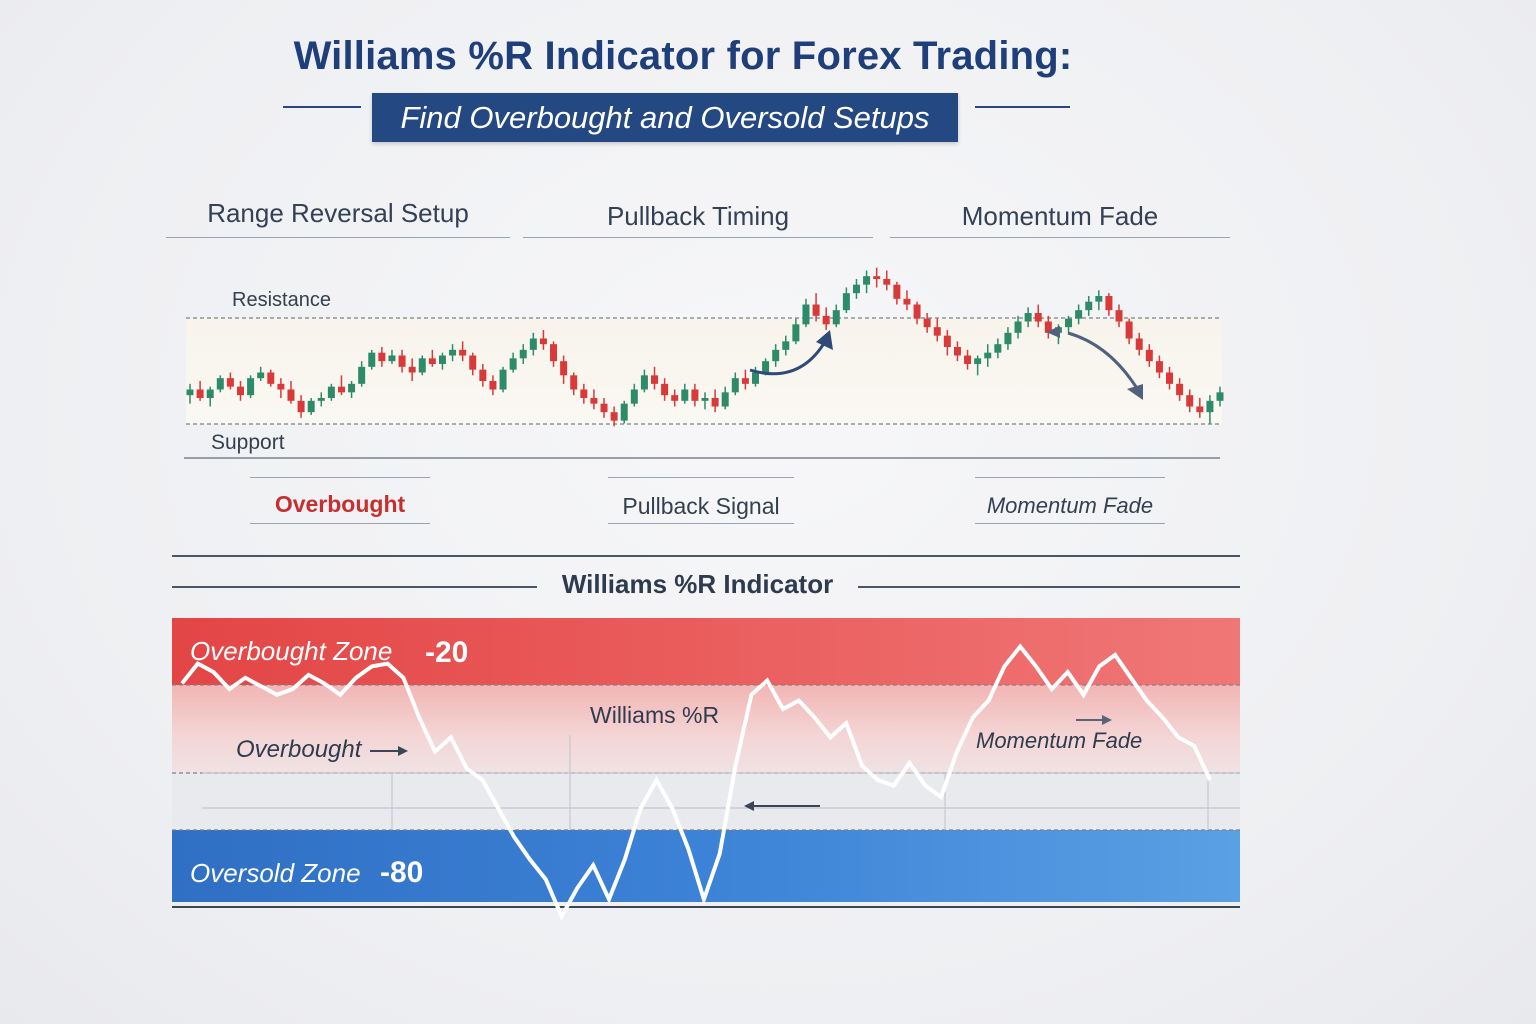 This screenshot has width=1536, height=1024. Describe the element at coordinates (1022, 107) in the screenshot. I see `subtitle-rule-right` at that location.